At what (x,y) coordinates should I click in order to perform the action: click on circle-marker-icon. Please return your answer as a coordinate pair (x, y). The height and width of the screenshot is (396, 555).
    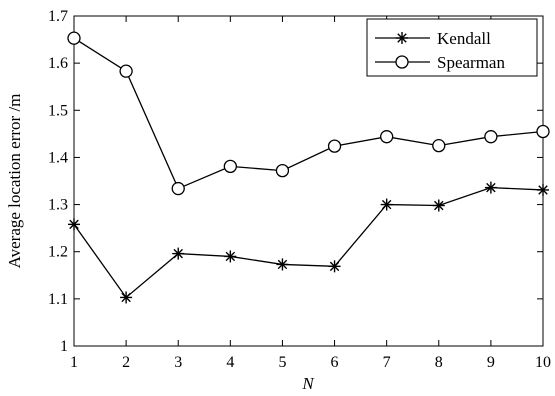
    Looking at the image, I should click on (402, 62).